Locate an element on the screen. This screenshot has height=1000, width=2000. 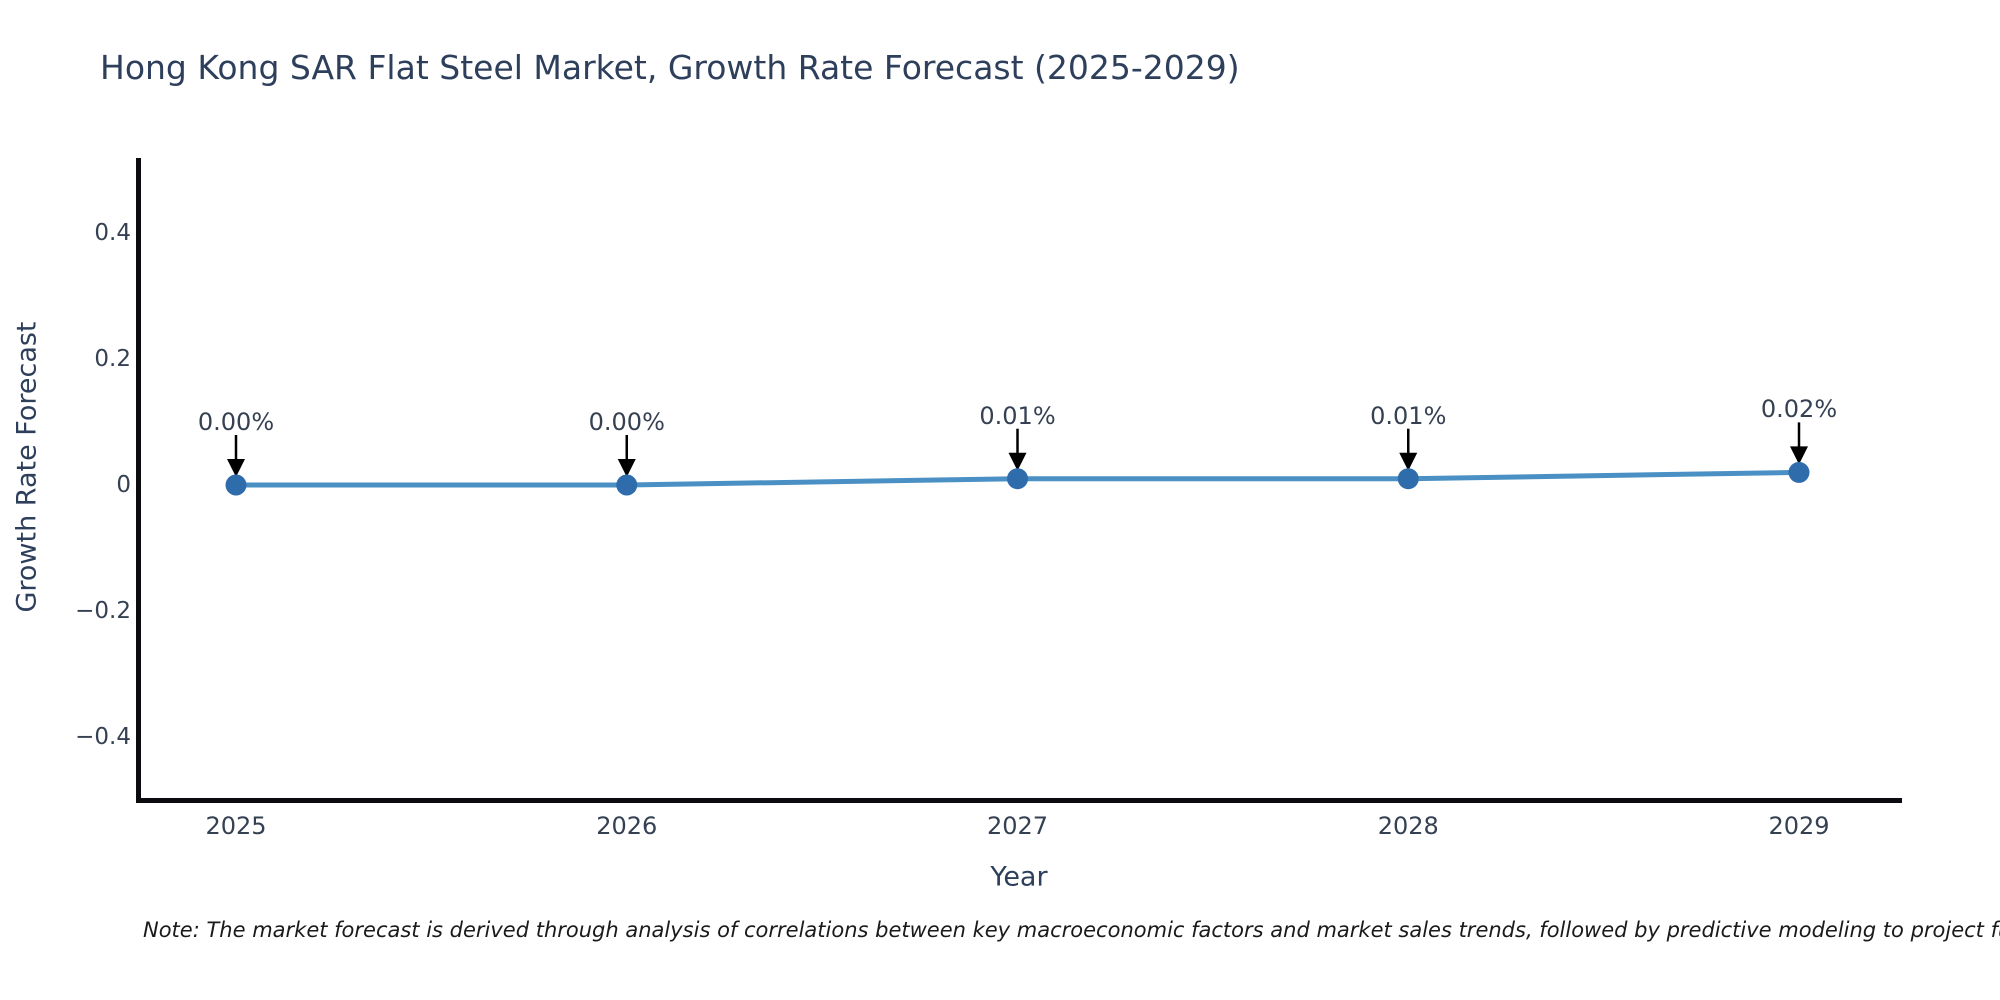
y-axis-label: Growth Rate Forecast is located at coordinates (27, 467).